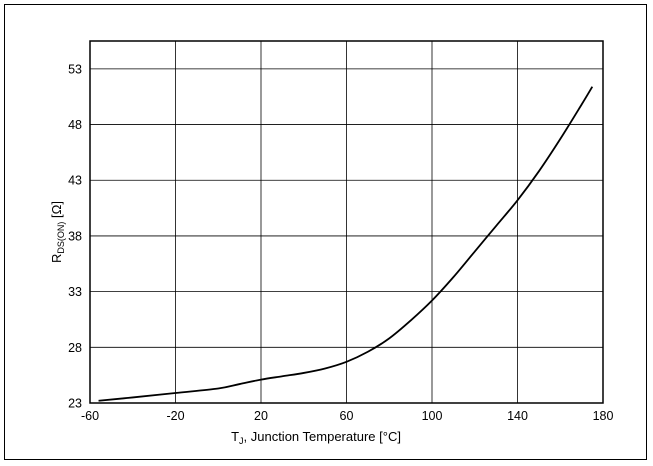  I want to click on x-tick-label-0: -60, so click(90, 416).